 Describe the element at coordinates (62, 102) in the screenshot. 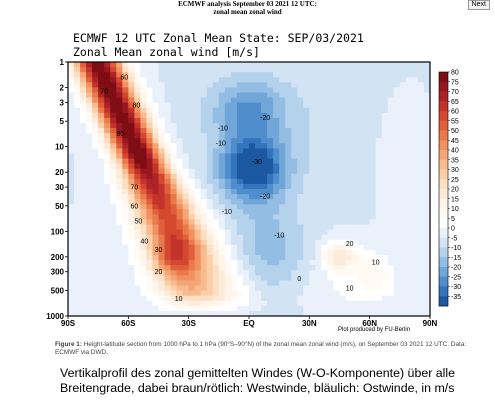

I see `y-tick-label: 3` at that location.